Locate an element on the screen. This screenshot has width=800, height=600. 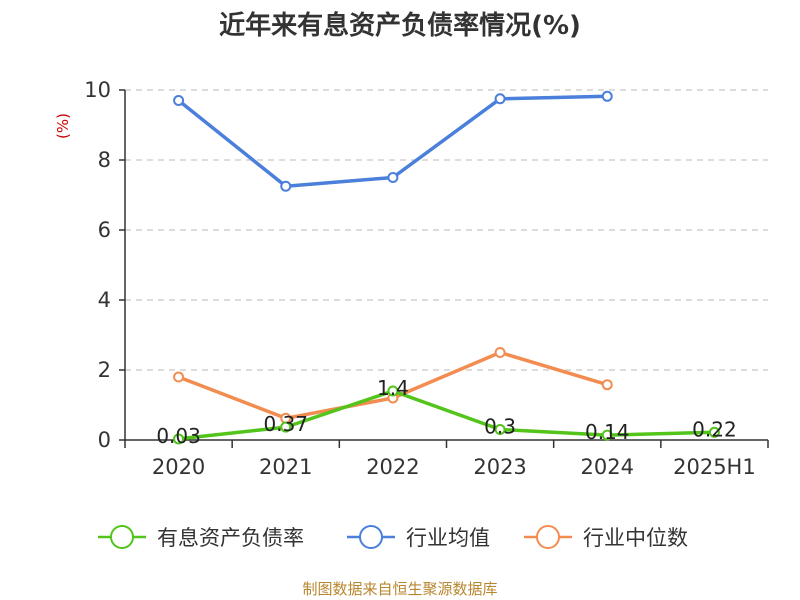
data-label: 0.03 is located at coordinates (178, 436).